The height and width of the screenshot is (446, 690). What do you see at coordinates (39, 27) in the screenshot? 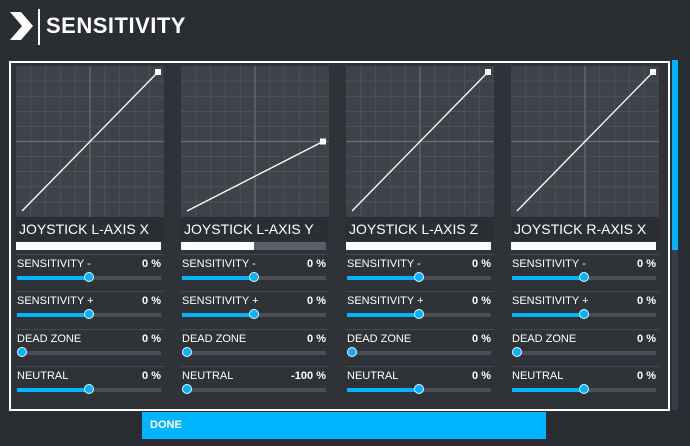
I see `header-divider` at bounding box center [39, 27].